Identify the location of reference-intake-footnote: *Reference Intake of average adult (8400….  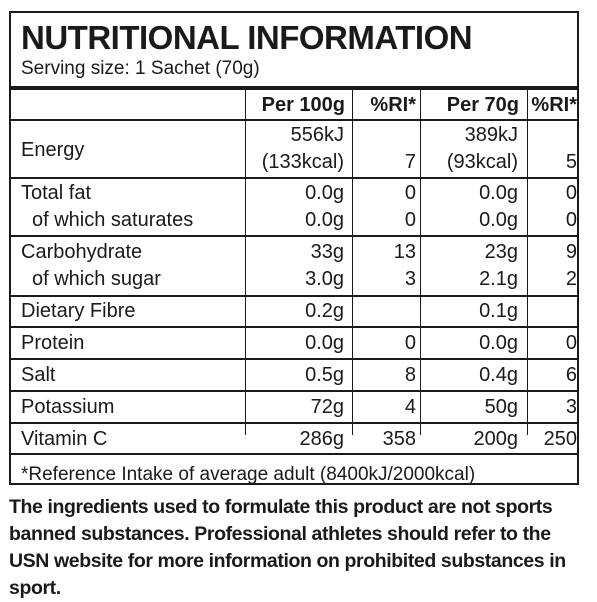
(248, 474).